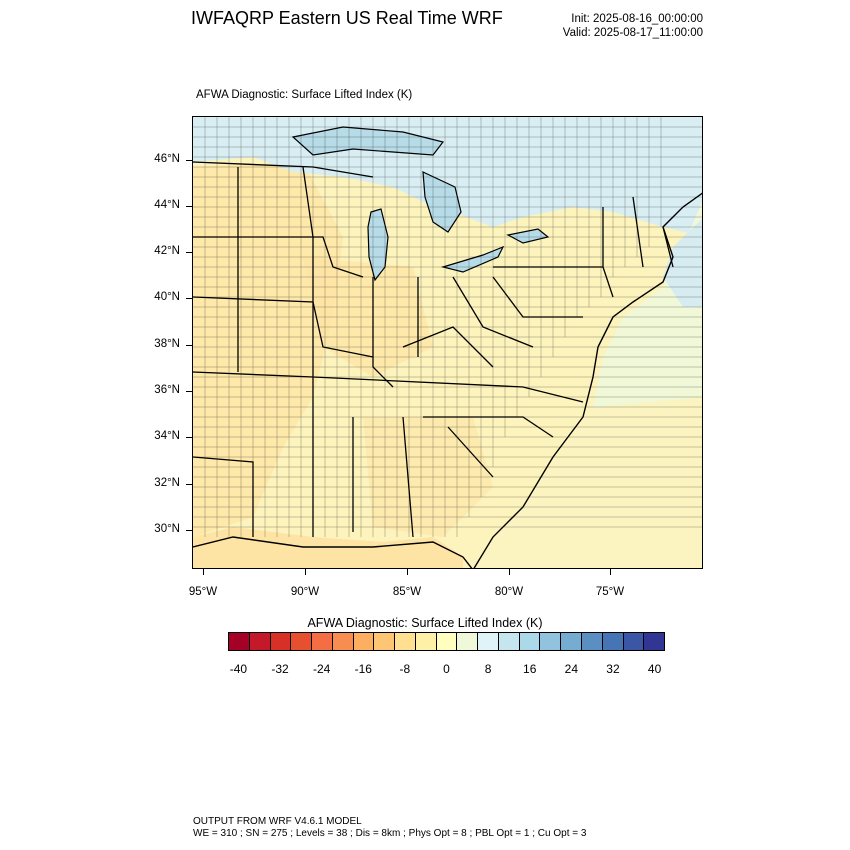 The width and height of the screenshot is (850, 850). Describe the element at coordinates (632, 33) in the screenshot. I see `valid-time: Valid: 2025-08-17_11:00:00` at that location.